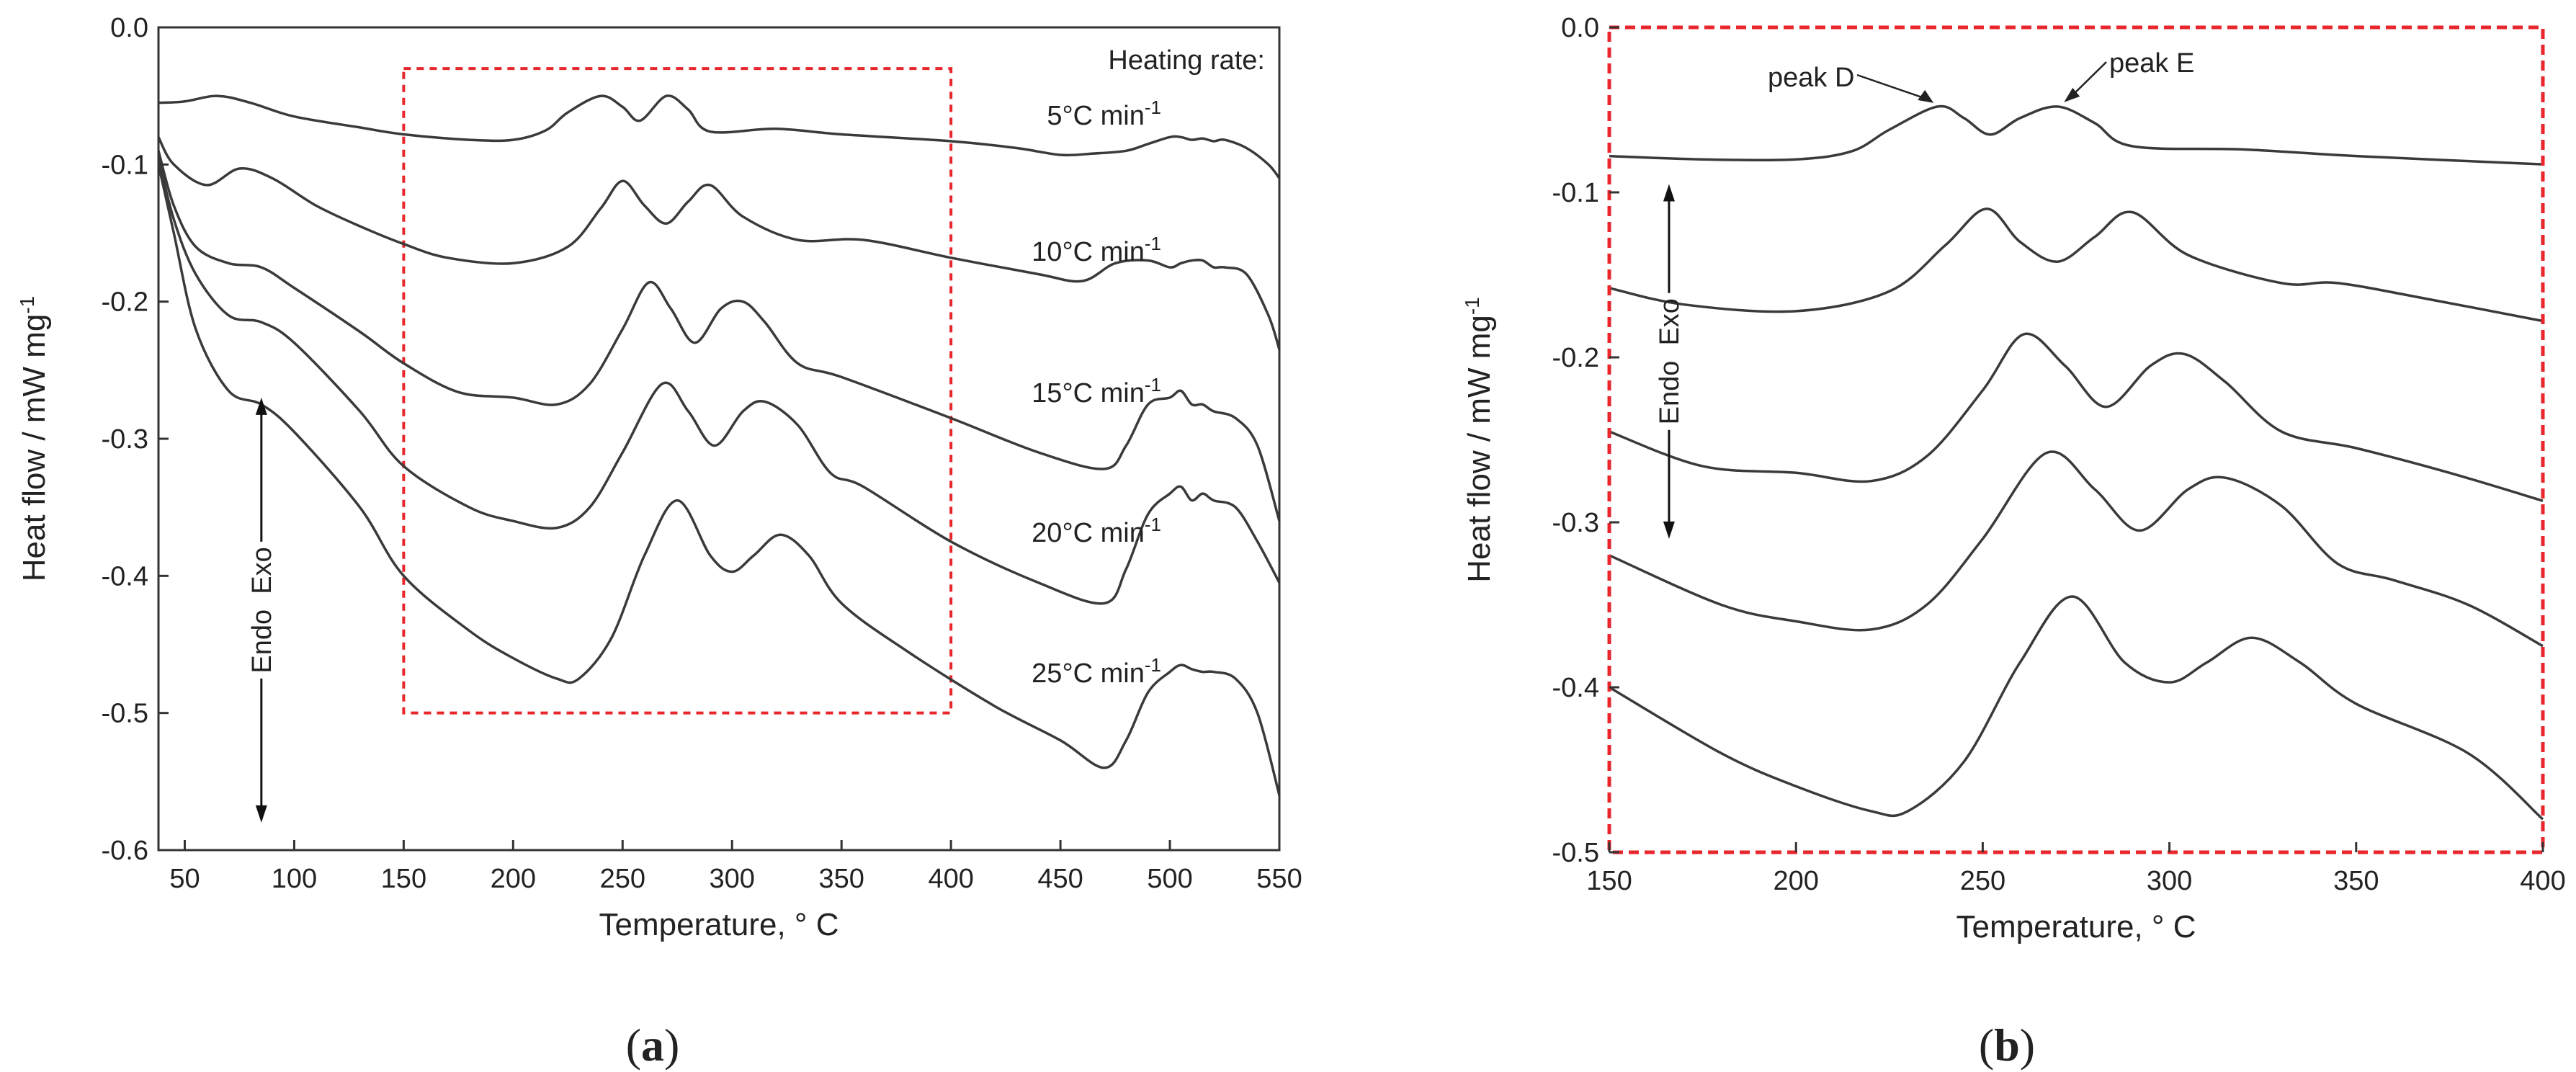  Describe the element at coordinates (2151, 63) in the screenshot. I see `chart-b-peak-e-label: peak E` at that location.